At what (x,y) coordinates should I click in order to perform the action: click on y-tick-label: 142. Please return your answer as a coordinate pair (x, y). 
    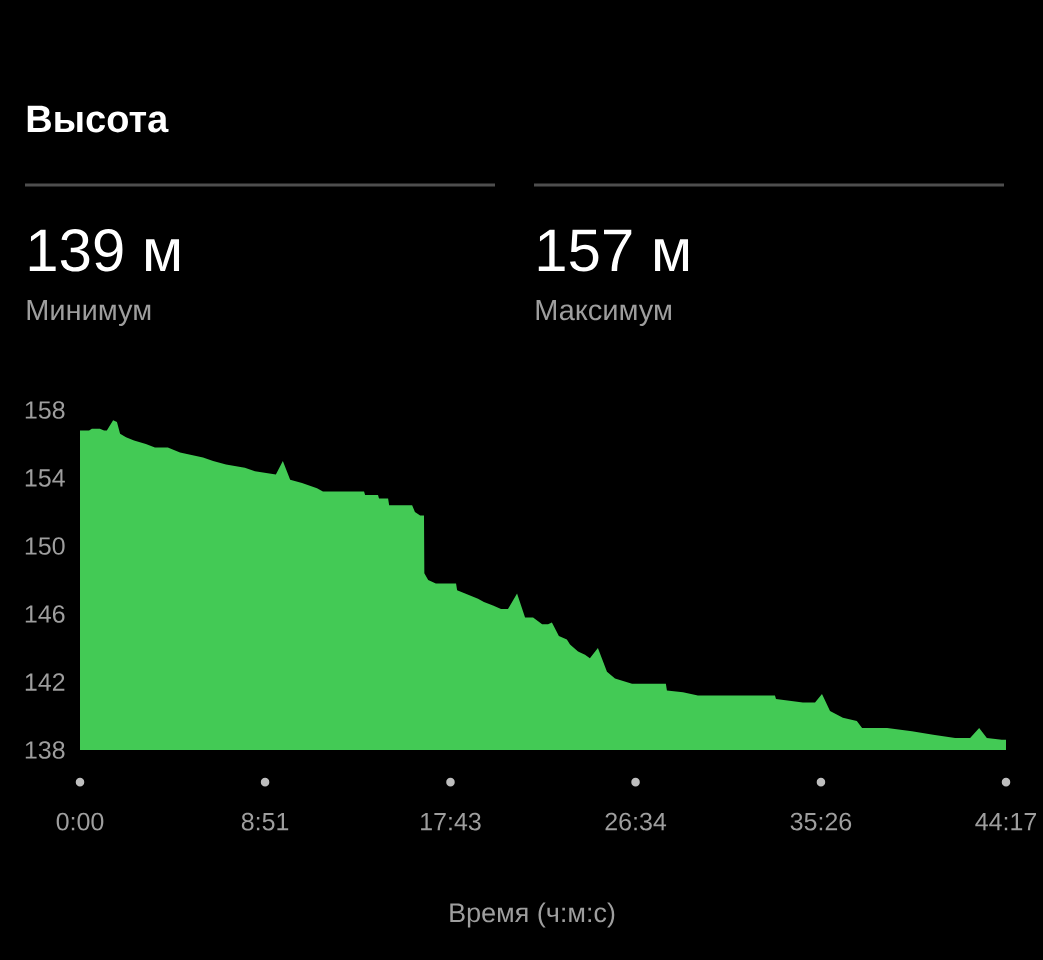
    Looking at the image, I should click on (45, 682).